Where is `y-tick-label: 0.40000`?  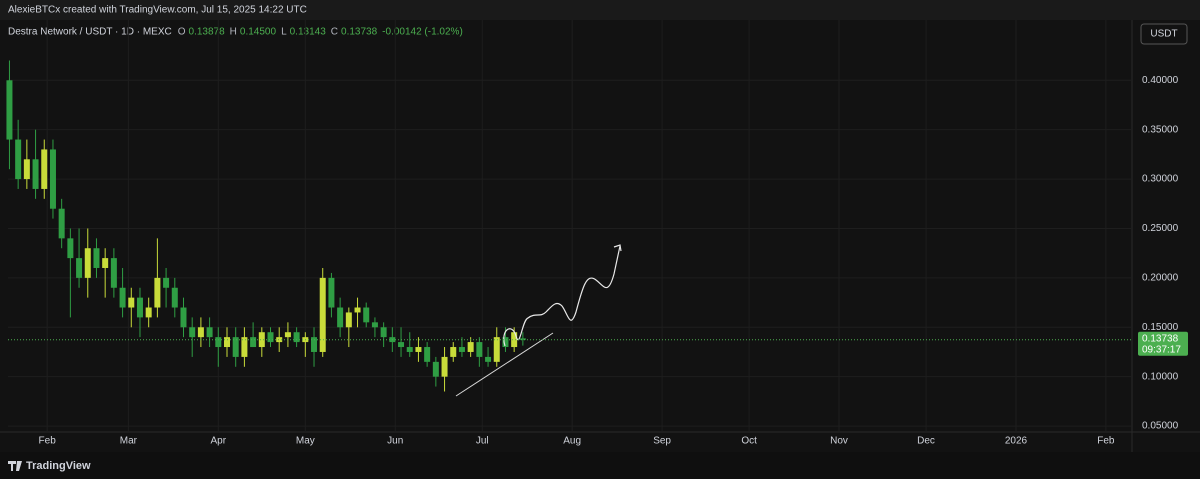
y-tick-label: 0.40000 is located at coordinates (1160, 80).